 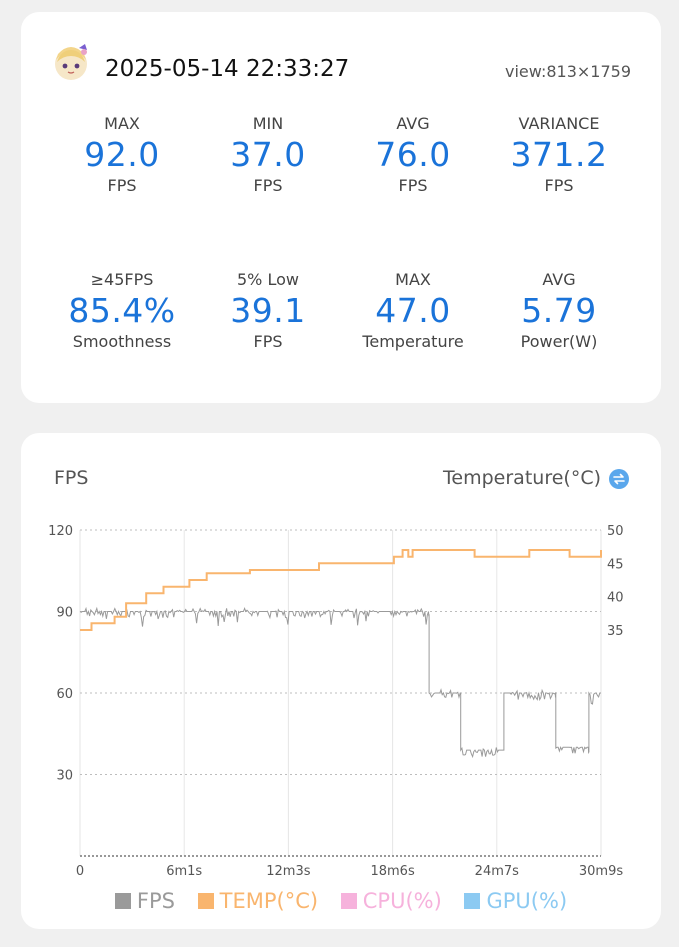 I want to click on stat-label: MIN, so click(x=268, y=123).